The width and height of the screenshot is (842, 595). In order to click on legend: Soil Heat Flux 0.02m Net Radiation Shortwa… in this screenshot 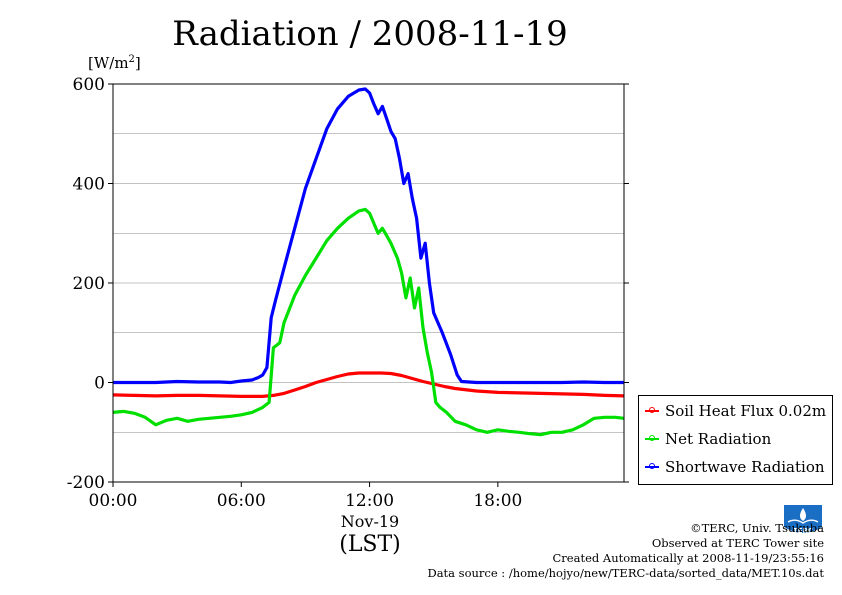, I will do `click(735, 440)`.